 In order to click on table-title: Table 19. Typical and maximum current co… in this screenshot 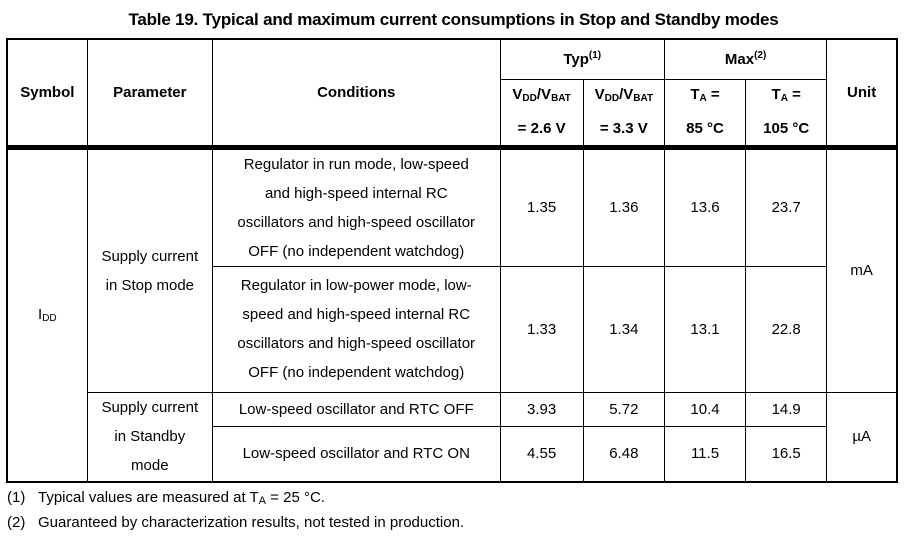, I will do `click(453, 19)`.